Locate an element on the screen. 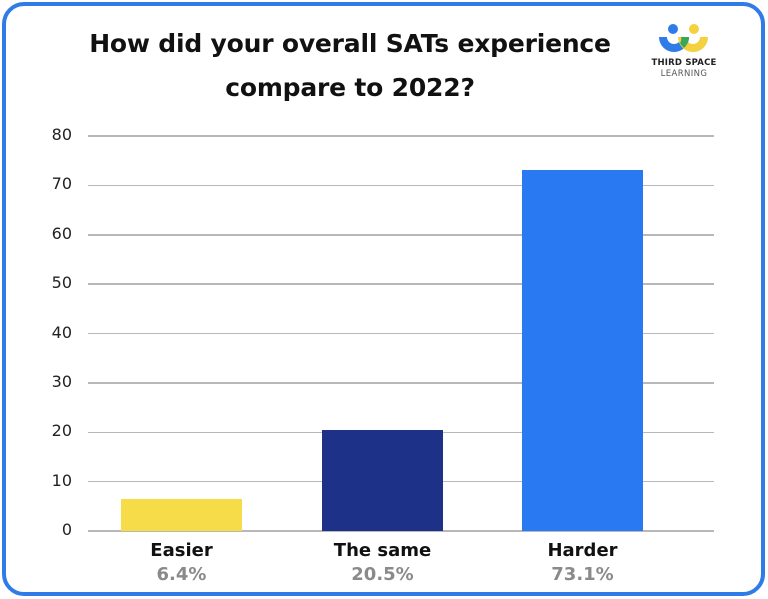 The width and height of the screenshot is (768, 599). bar-harder is located at coordinates (582, 350).